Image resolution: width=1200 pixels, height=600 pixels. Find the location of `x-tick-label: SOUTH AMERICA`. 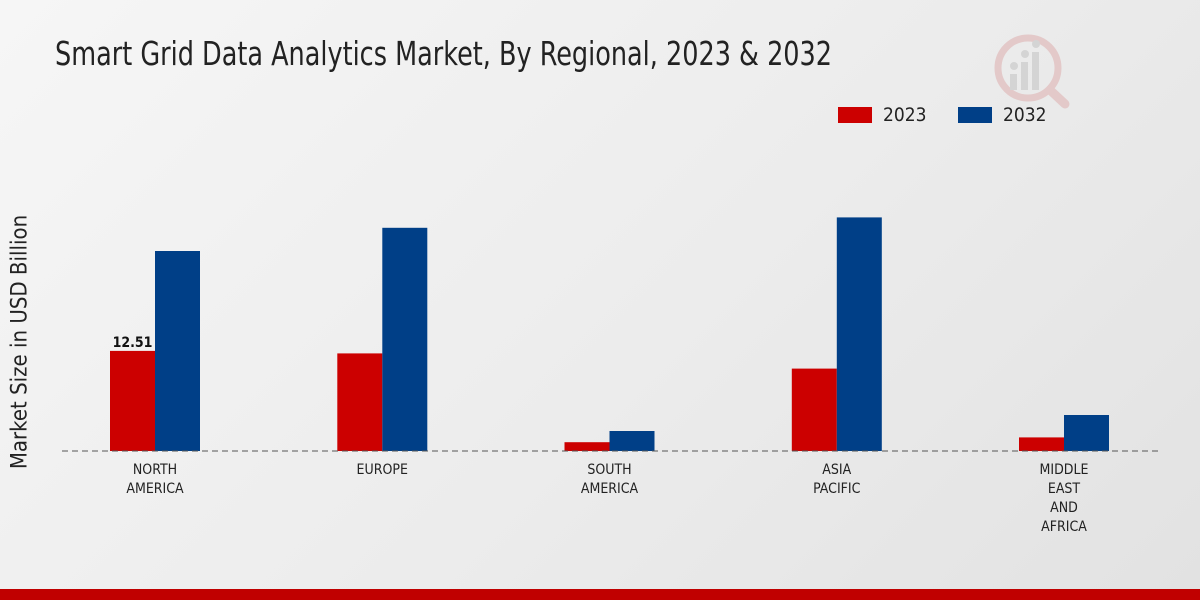

x-tick-label: SOUTH AMERICA is located at coordinates (610, 479).